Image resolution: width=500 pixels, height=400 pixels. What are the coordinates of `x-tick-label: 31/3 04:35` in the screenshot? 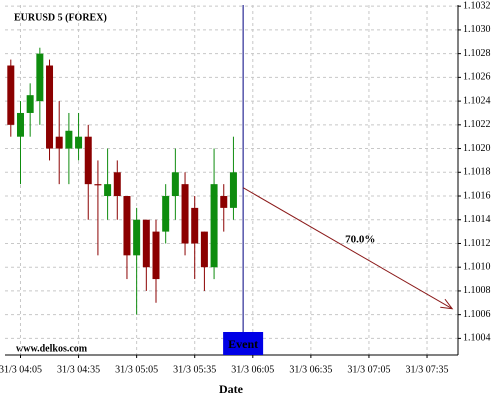 It's located at (78, 369).